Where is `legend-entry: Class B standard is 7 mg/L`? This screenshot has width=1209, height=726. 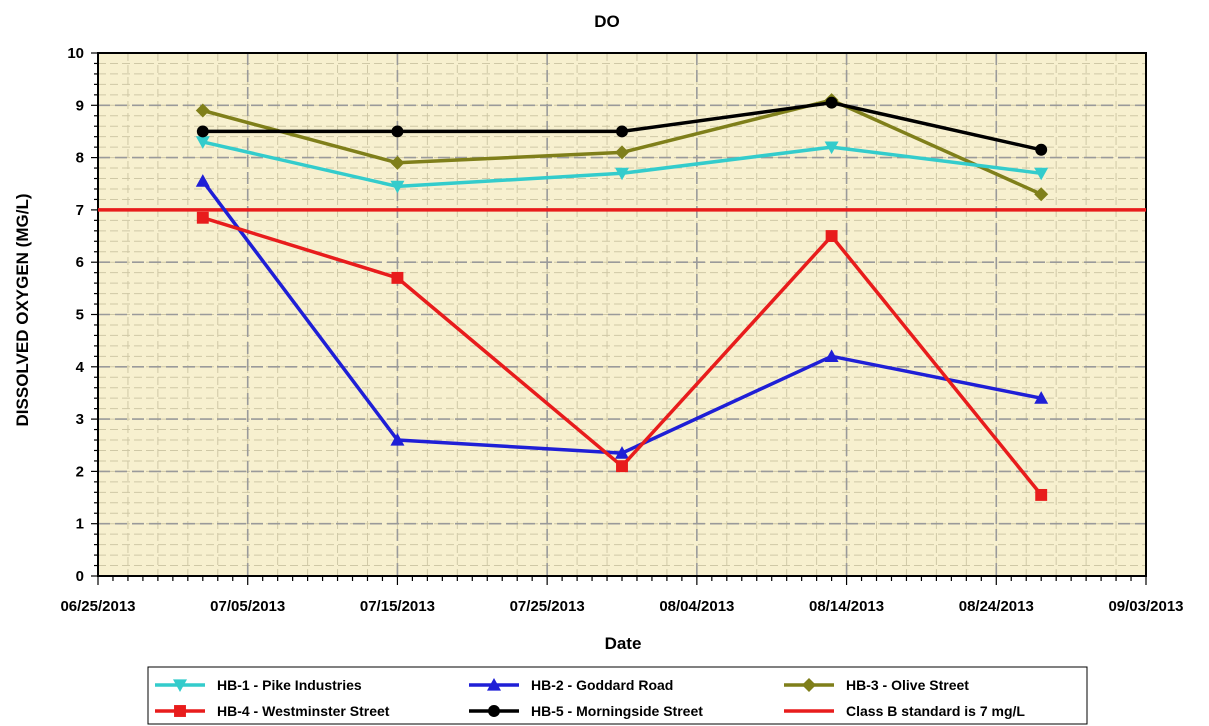
legend-entry: Class B standard is 7 mg/L is located at coordinates (904, 711).